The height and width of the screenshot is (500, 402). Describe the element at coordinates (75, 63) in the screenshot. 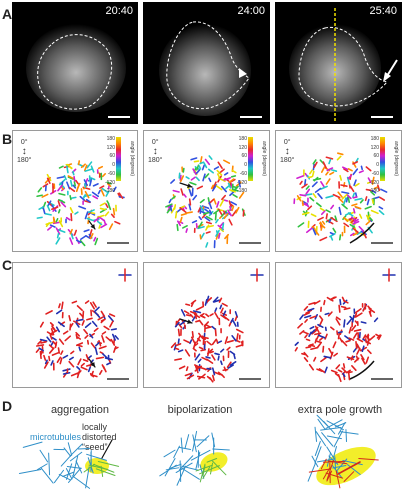

I see `micrograph-a1: 20:40` at that location.